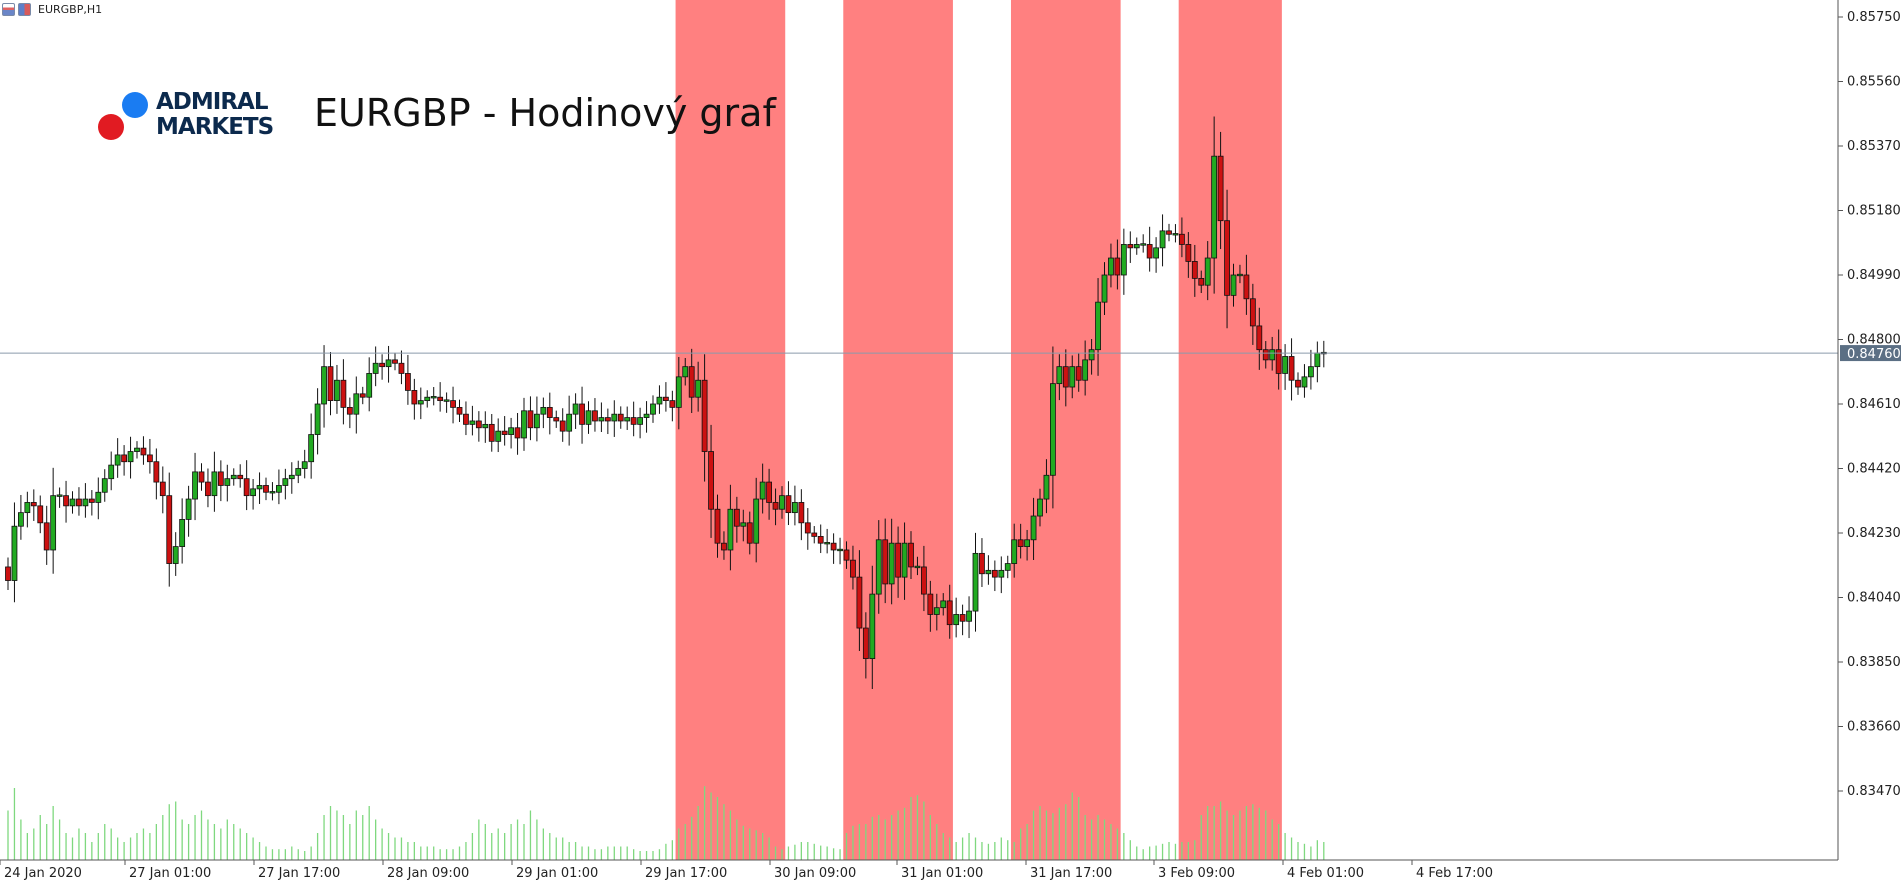 The width and height of the screenshot is (1903, 881). What do you see at coordinates (545, 113) in the screenshot?
I see `chart-title: EURGBP - Hodinový graf` at bounding box center [545, 113].